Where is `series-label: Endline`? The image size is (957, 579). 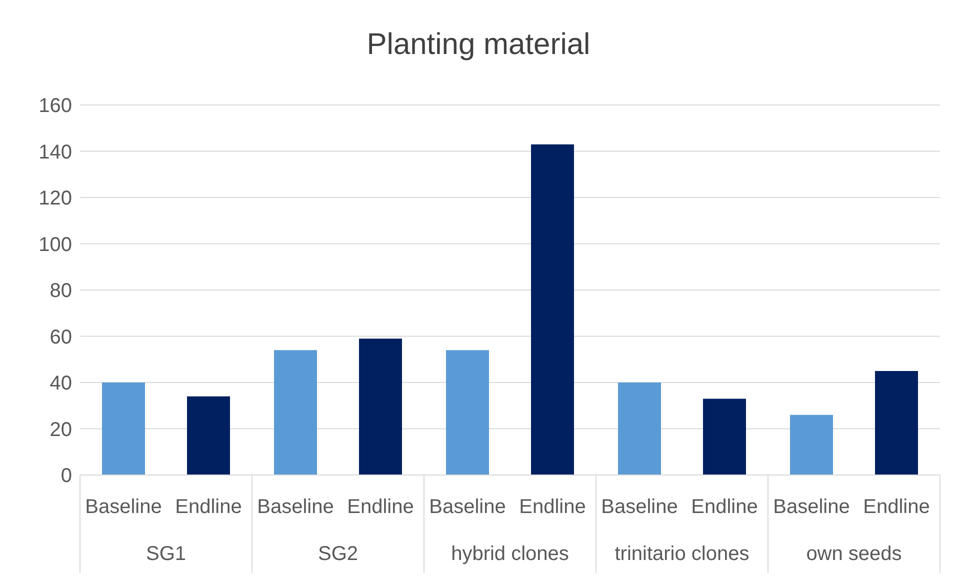 series-label: Endline is located at coordinates (208, 507).